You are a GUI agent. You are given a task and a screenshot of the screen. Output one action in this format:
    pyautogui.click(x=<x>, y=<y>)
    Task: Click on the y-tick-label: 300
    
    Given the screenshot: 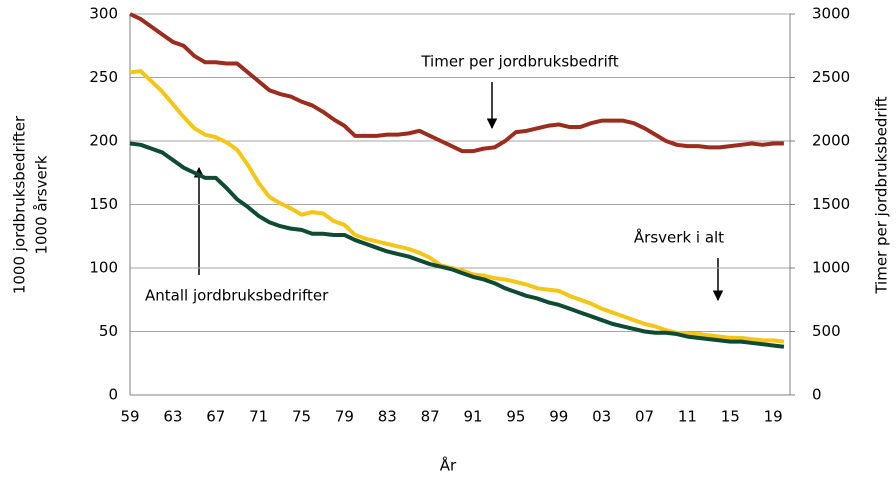 What is the action you would take?
    pyautogui.click(x=103, y=14)
    